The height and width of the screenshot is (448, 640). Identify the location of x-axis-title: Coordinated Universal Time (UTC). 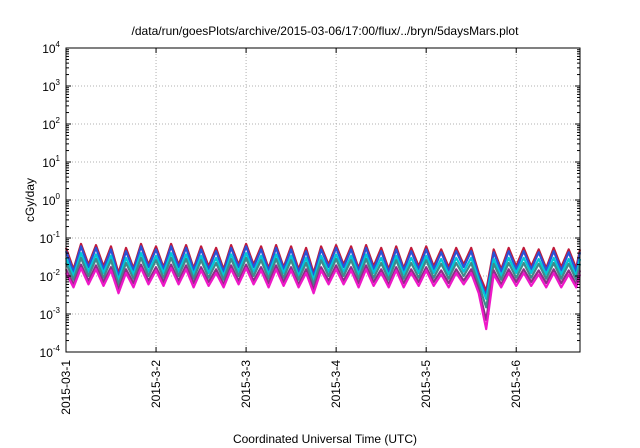
(325, 439).